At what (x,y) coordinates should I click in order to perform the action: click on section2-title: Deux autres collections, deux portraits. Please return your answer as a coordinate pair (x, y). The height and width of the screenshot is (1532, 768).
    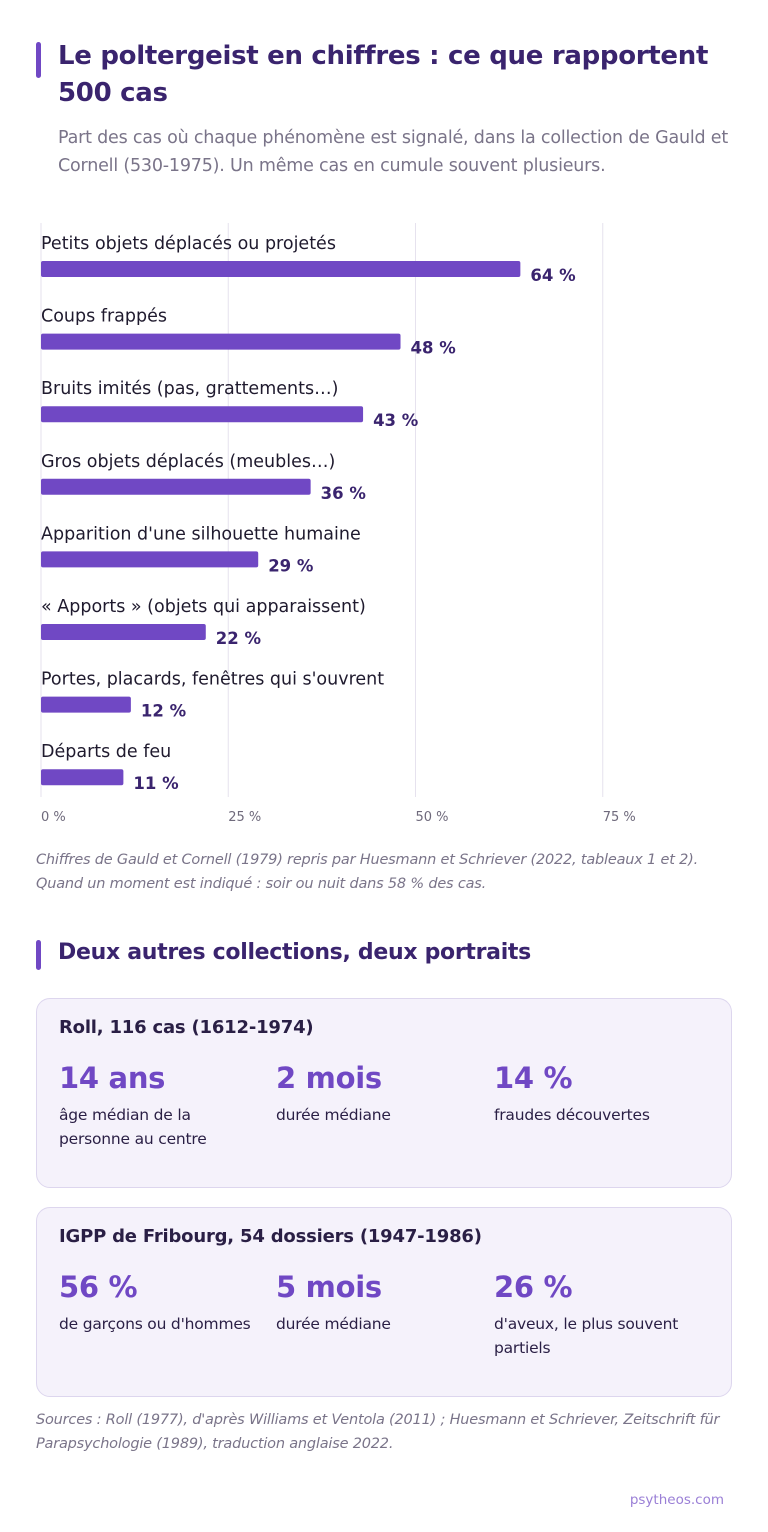
    Looking at the image, I should click on (294, 952).